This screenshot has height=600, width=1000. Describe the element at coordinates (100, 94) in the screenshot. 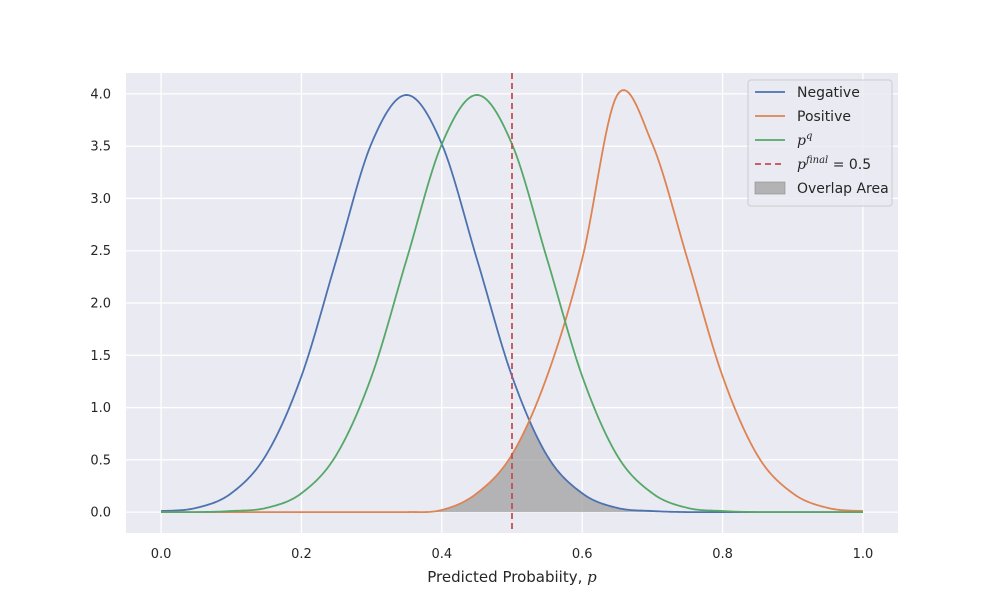

I see `y-tick-label: 4.0` at that location.